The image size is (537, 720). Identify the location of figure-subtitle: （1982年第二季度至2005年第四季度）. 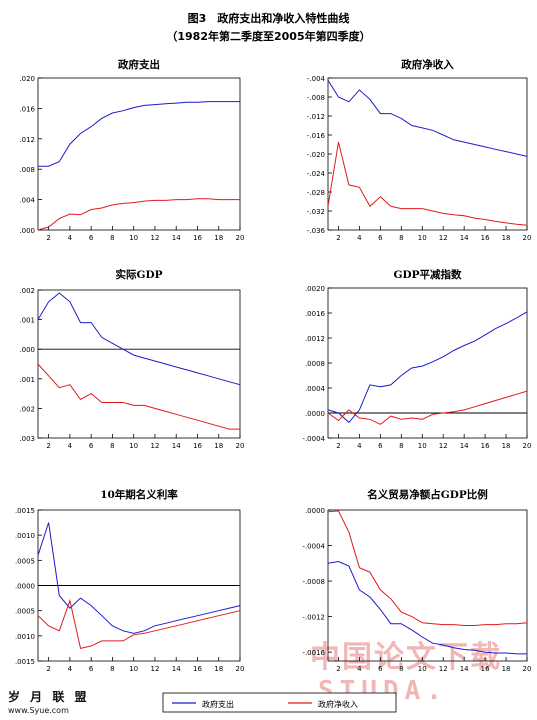
(268, 36).